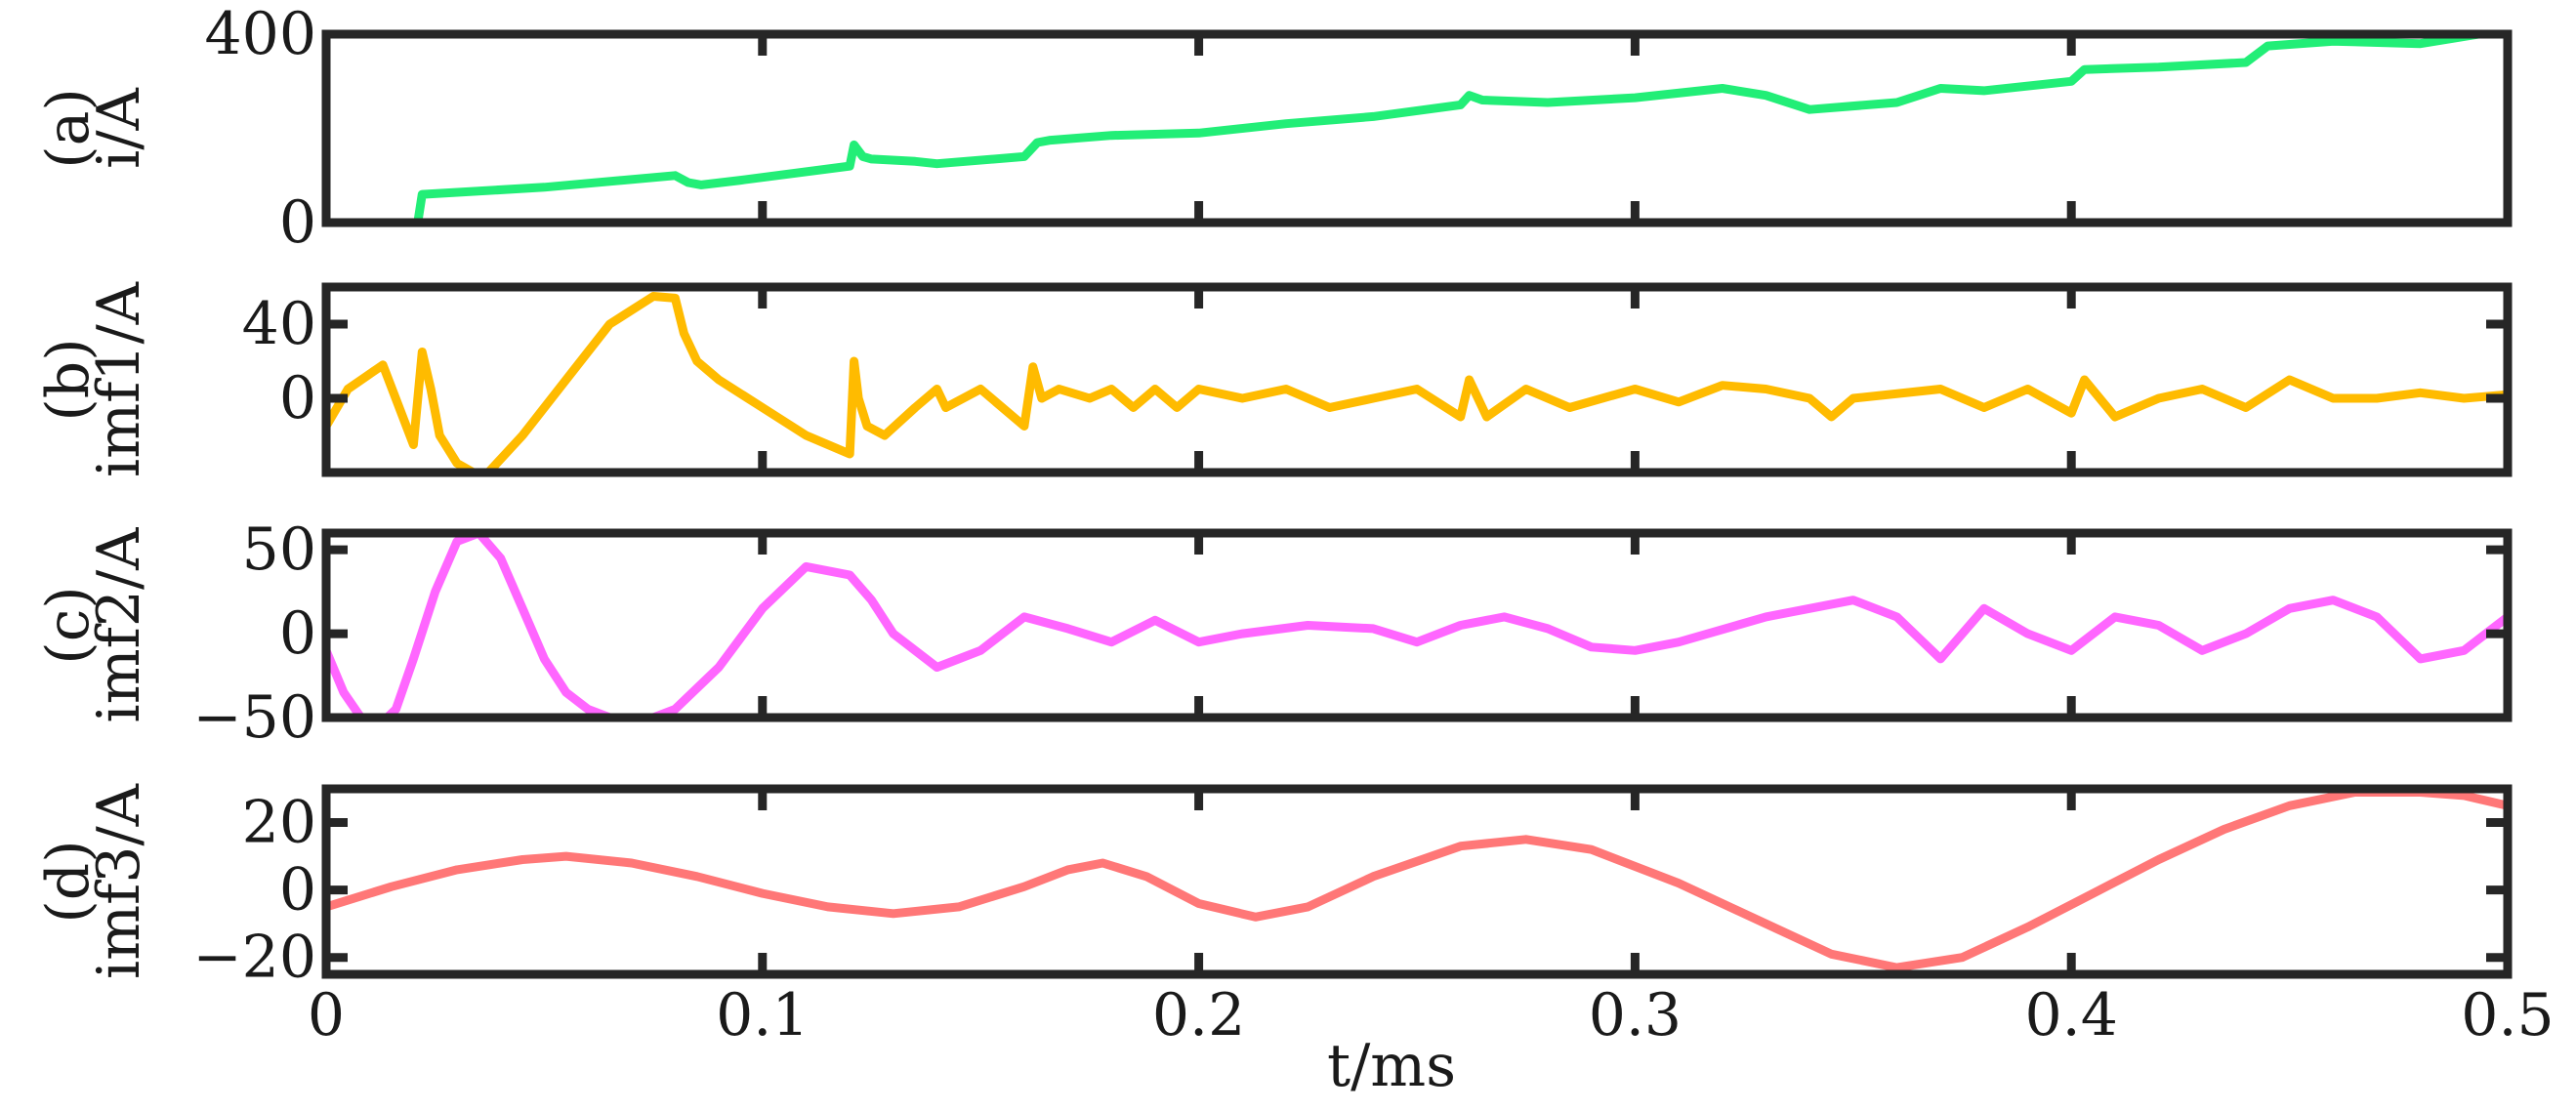 Image resolution: width=2576 pixels, height=1111 pixels. Describe the element at coordinates (68, 882) in the screenshot. I see `panel-letter: (d)` at that location.